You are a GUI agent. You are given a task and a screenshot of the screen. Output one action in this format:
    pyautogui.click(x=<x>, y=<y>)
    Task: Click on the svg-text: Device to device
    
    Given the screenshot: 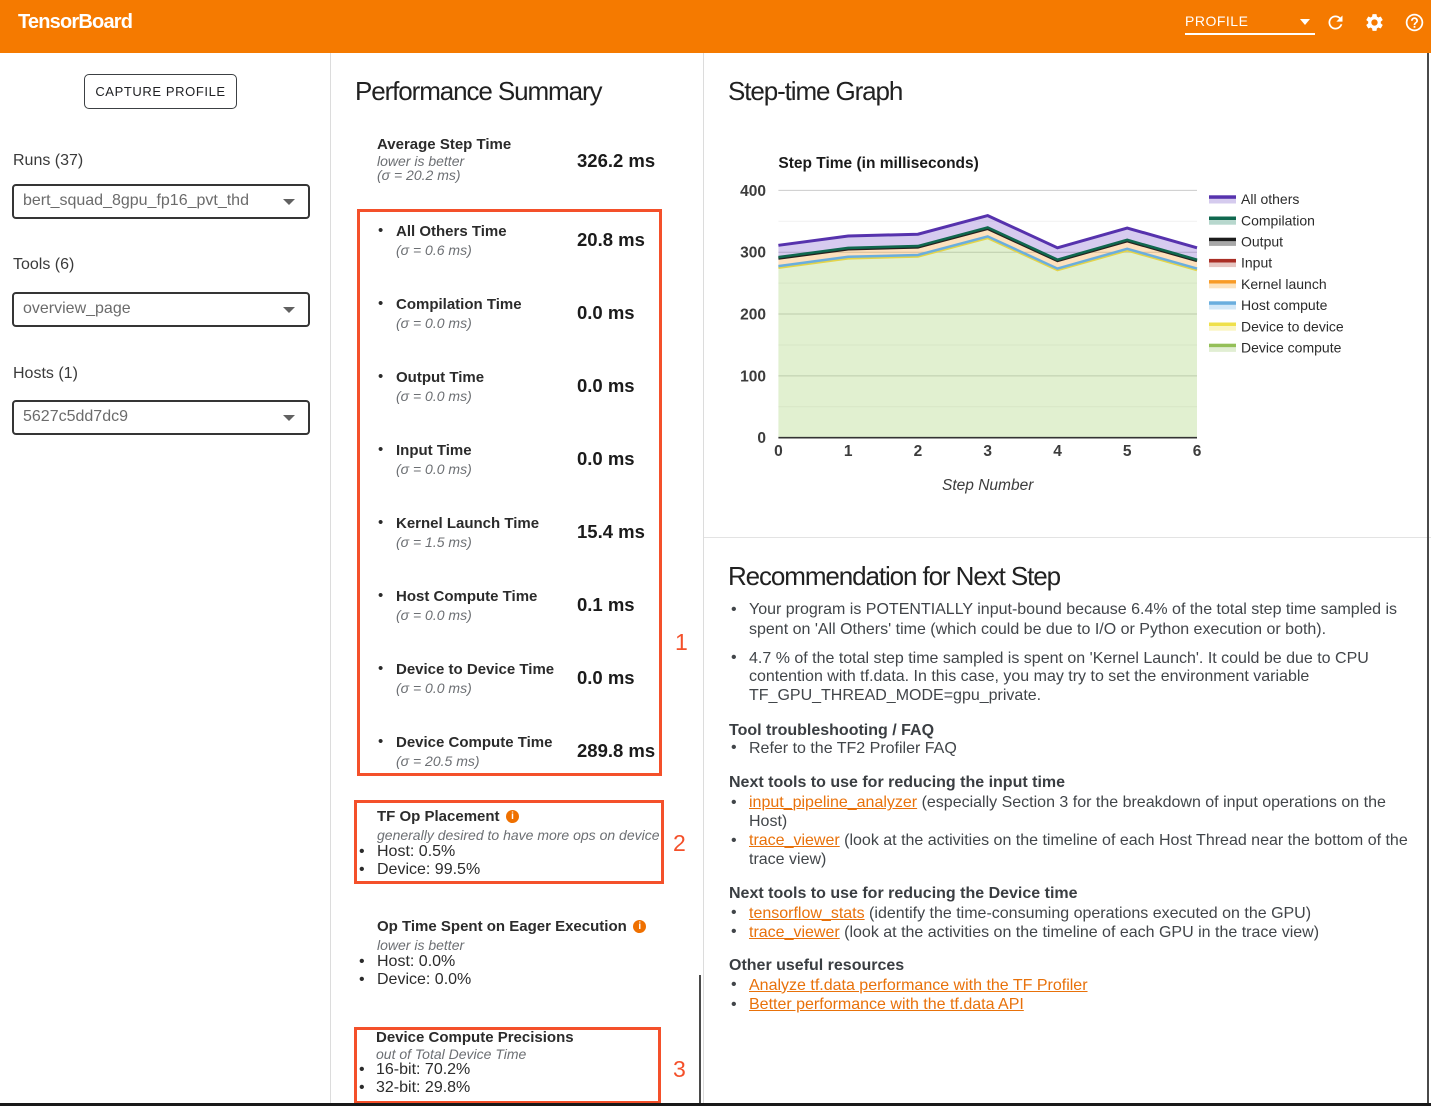 What is the action you would take?
    pyautogui.click(x=1292, y=326)
    